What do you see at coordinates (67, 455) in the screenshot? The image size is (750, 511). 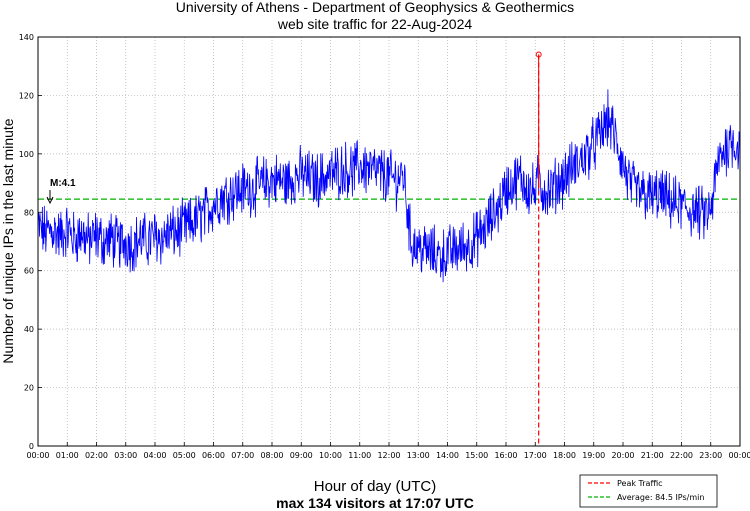 I see `x-tick-label-1: 01:00` at bounding box center [67, 455].